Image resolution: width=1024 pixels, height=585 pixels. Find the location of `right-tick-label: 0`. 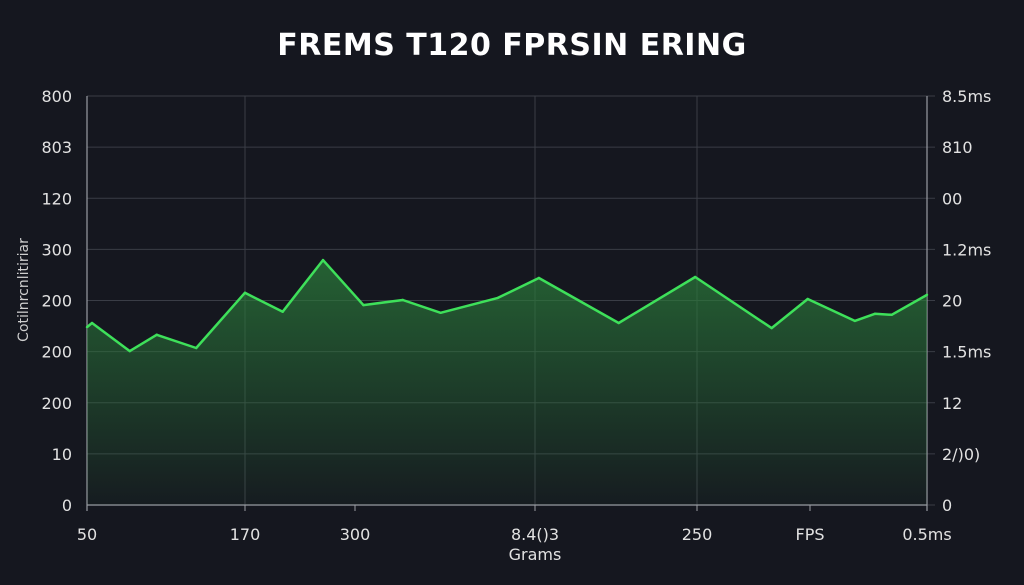

right-tick-label: 0 is located at coordinates (947, 505).